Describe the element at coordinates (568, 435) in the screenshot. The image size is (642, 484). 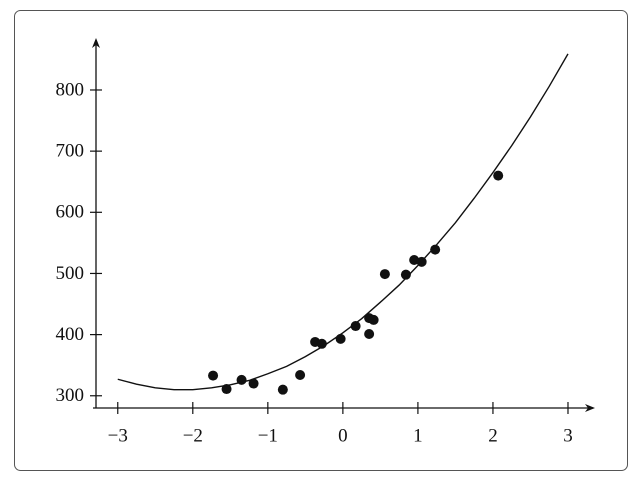
I see `x-tick-label: 3` at that location.